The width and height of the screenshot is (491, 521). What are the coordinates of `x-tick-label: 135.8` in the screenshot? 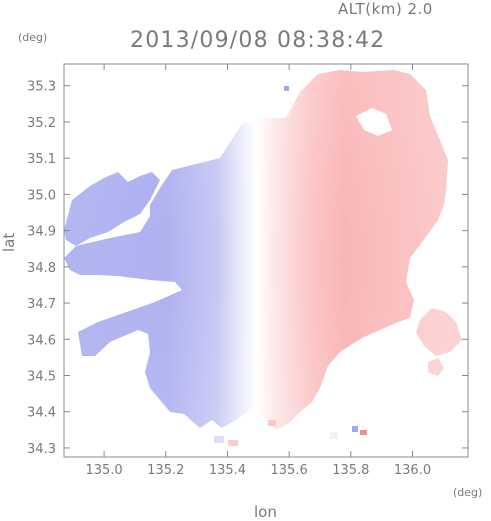 It's located at (350, 470).